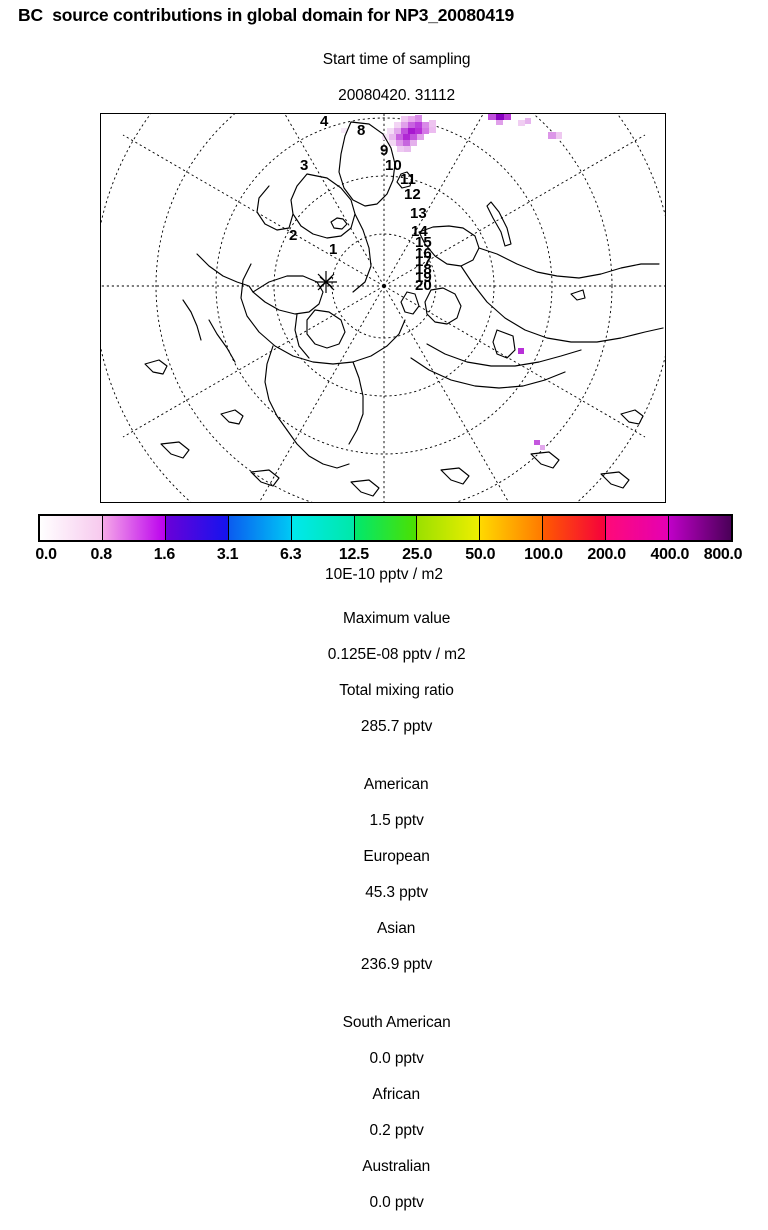 Image resolution: width=768 pixels, height=1230 pixels. I want to click on source-value-american: 1.5 pptv, so click(396, 820).